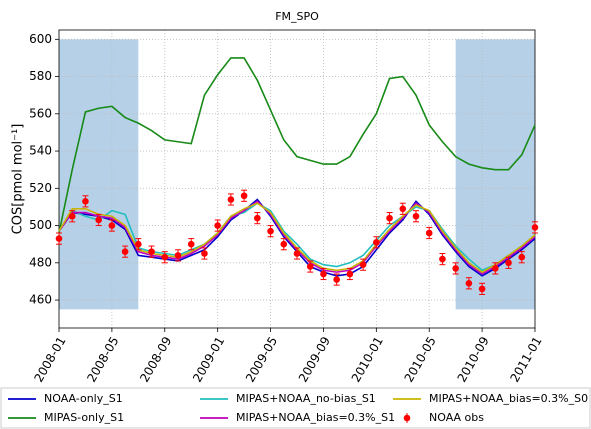 Image resolution: width=591 pixels, height=429 pixels. I want to click on x-tick-label: 2009-05, so click(261, 359).